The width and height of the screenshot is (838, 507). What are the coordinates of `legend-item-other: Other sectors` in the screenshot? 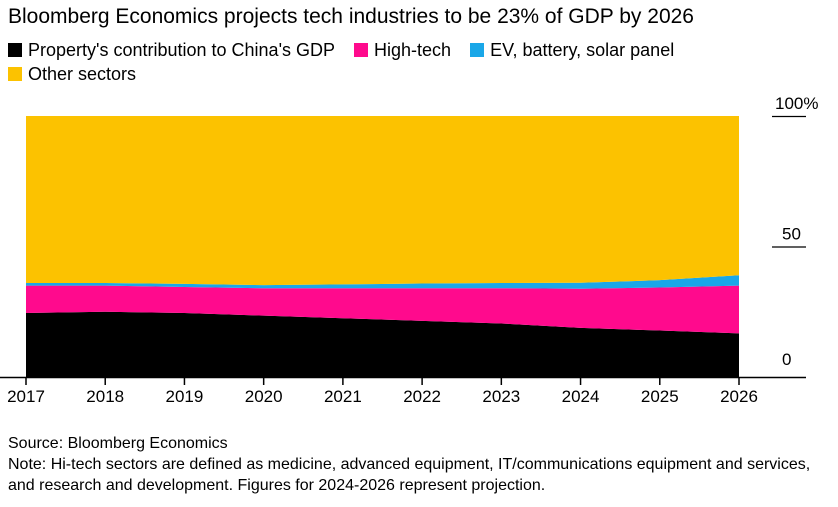 It's located at (72, 74).